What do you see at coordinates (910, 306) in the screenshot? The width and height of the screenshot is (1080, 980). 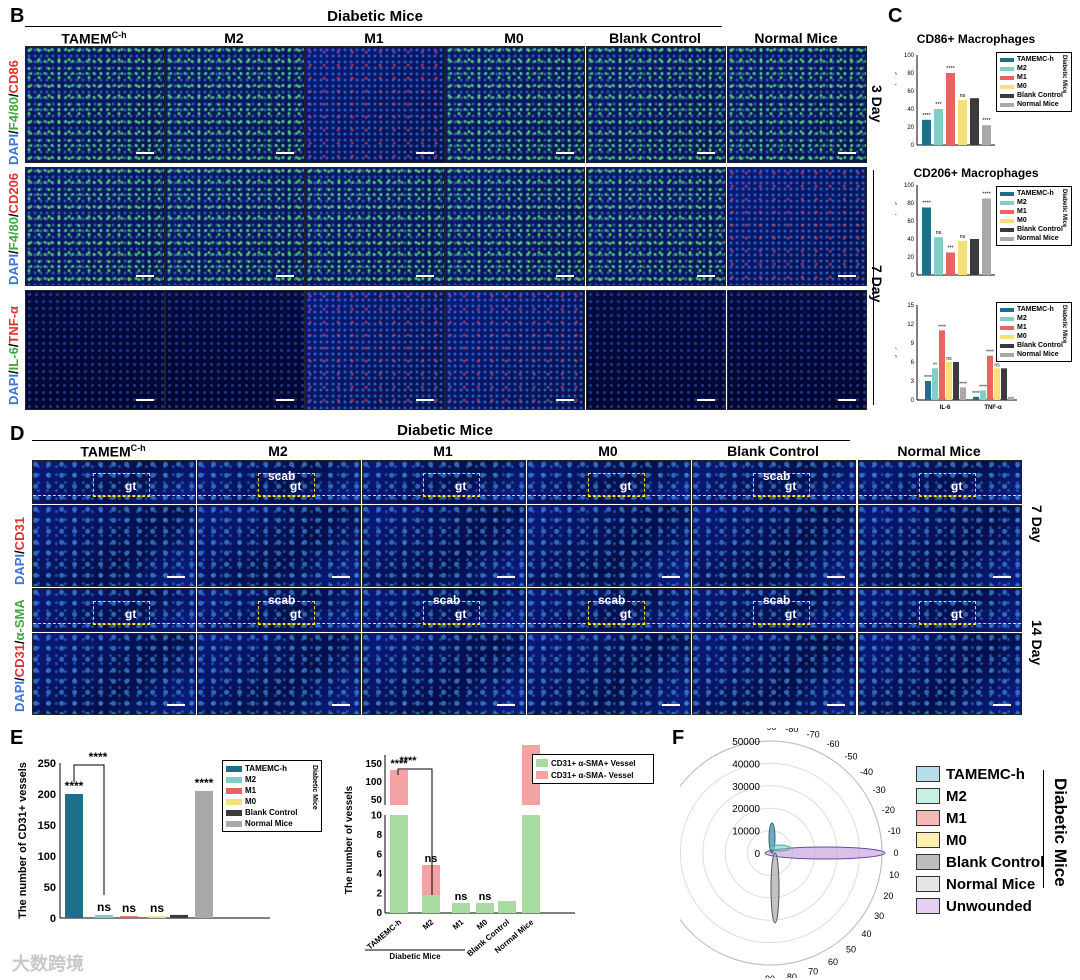 I see `c3-ytick: 15` at bounding box center [910, 306].